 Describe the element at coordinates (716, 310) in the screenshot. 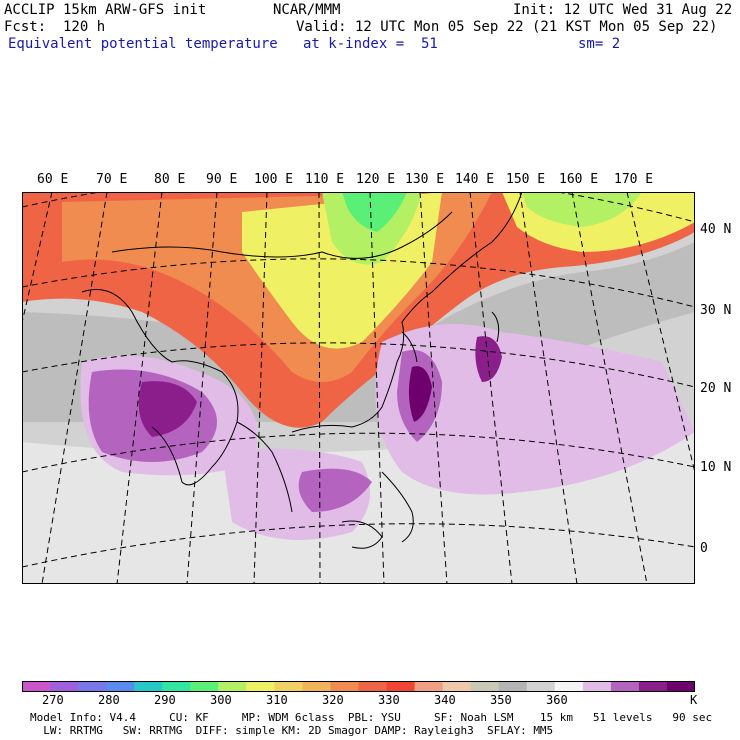

I see `lat-label: 30 N` at that location.